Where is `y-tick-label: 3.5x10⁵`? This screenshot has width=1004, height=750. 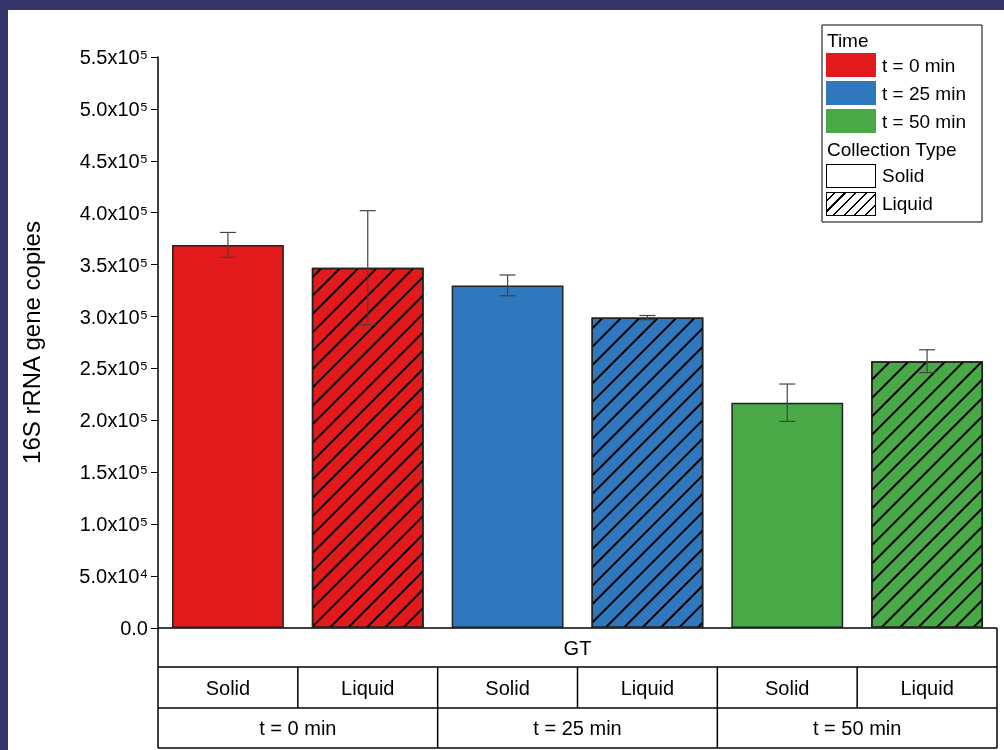
y-tick-label: 3.5x10⁵ is located at coordinates (113, 264).